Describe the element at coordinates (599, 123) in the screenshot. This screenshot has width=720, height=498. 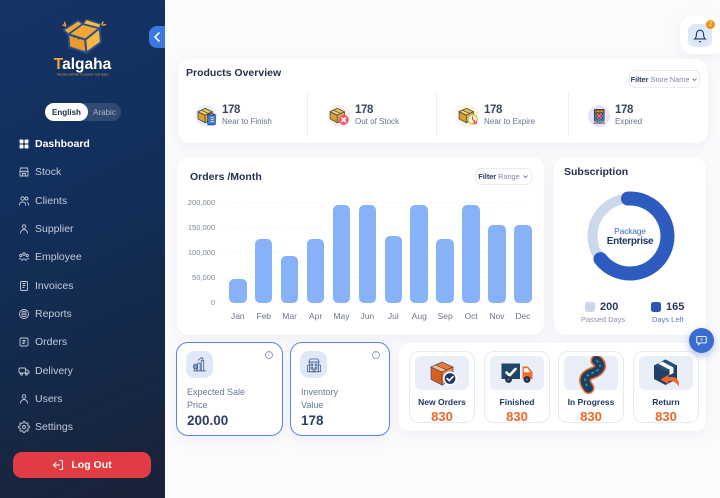
I see `svg-text: EXPIRED` at that location.